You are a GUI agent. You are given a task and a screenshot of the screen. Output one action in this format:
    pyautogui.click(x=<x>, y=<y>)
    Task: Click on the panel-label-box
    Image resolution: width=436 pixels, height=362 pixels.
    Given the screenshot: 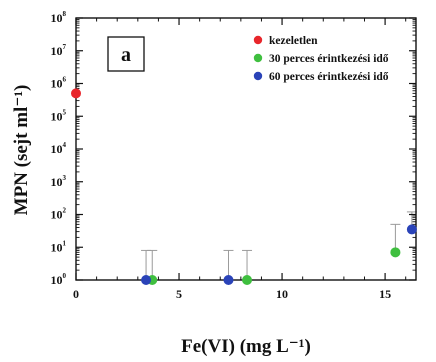 What is the action you would take?
    pyautogui.click(x=126, y=54)
    